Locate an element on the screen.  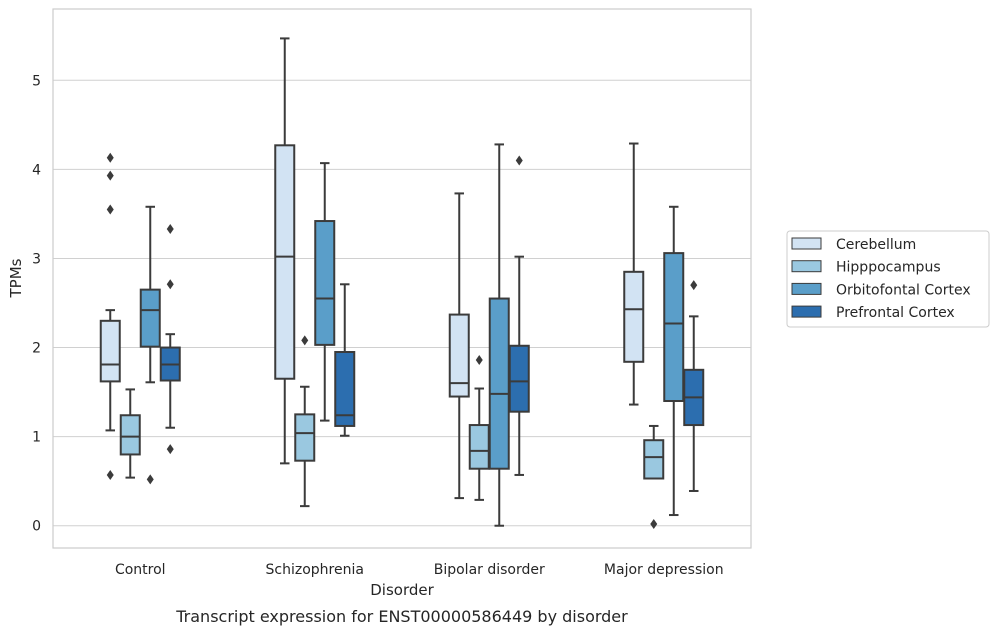
x-axis-title: Disorder is located at coordinates (402, 590).